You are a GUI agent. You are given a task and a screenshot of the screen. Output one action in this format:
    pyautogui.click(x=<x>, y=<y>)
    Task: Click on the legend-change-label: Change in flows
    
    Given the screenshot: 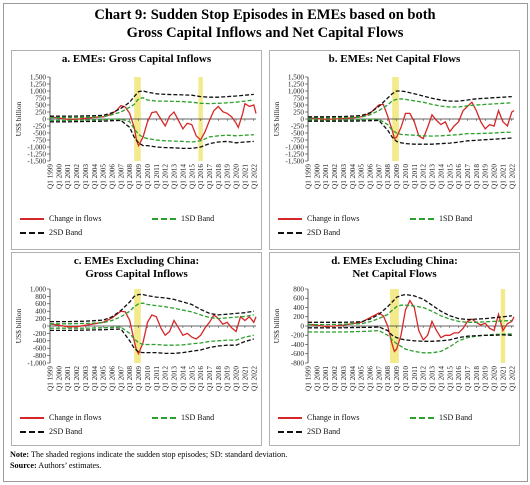 What is the action you would take?
    pyautogui.click(x=333, y=417)
    